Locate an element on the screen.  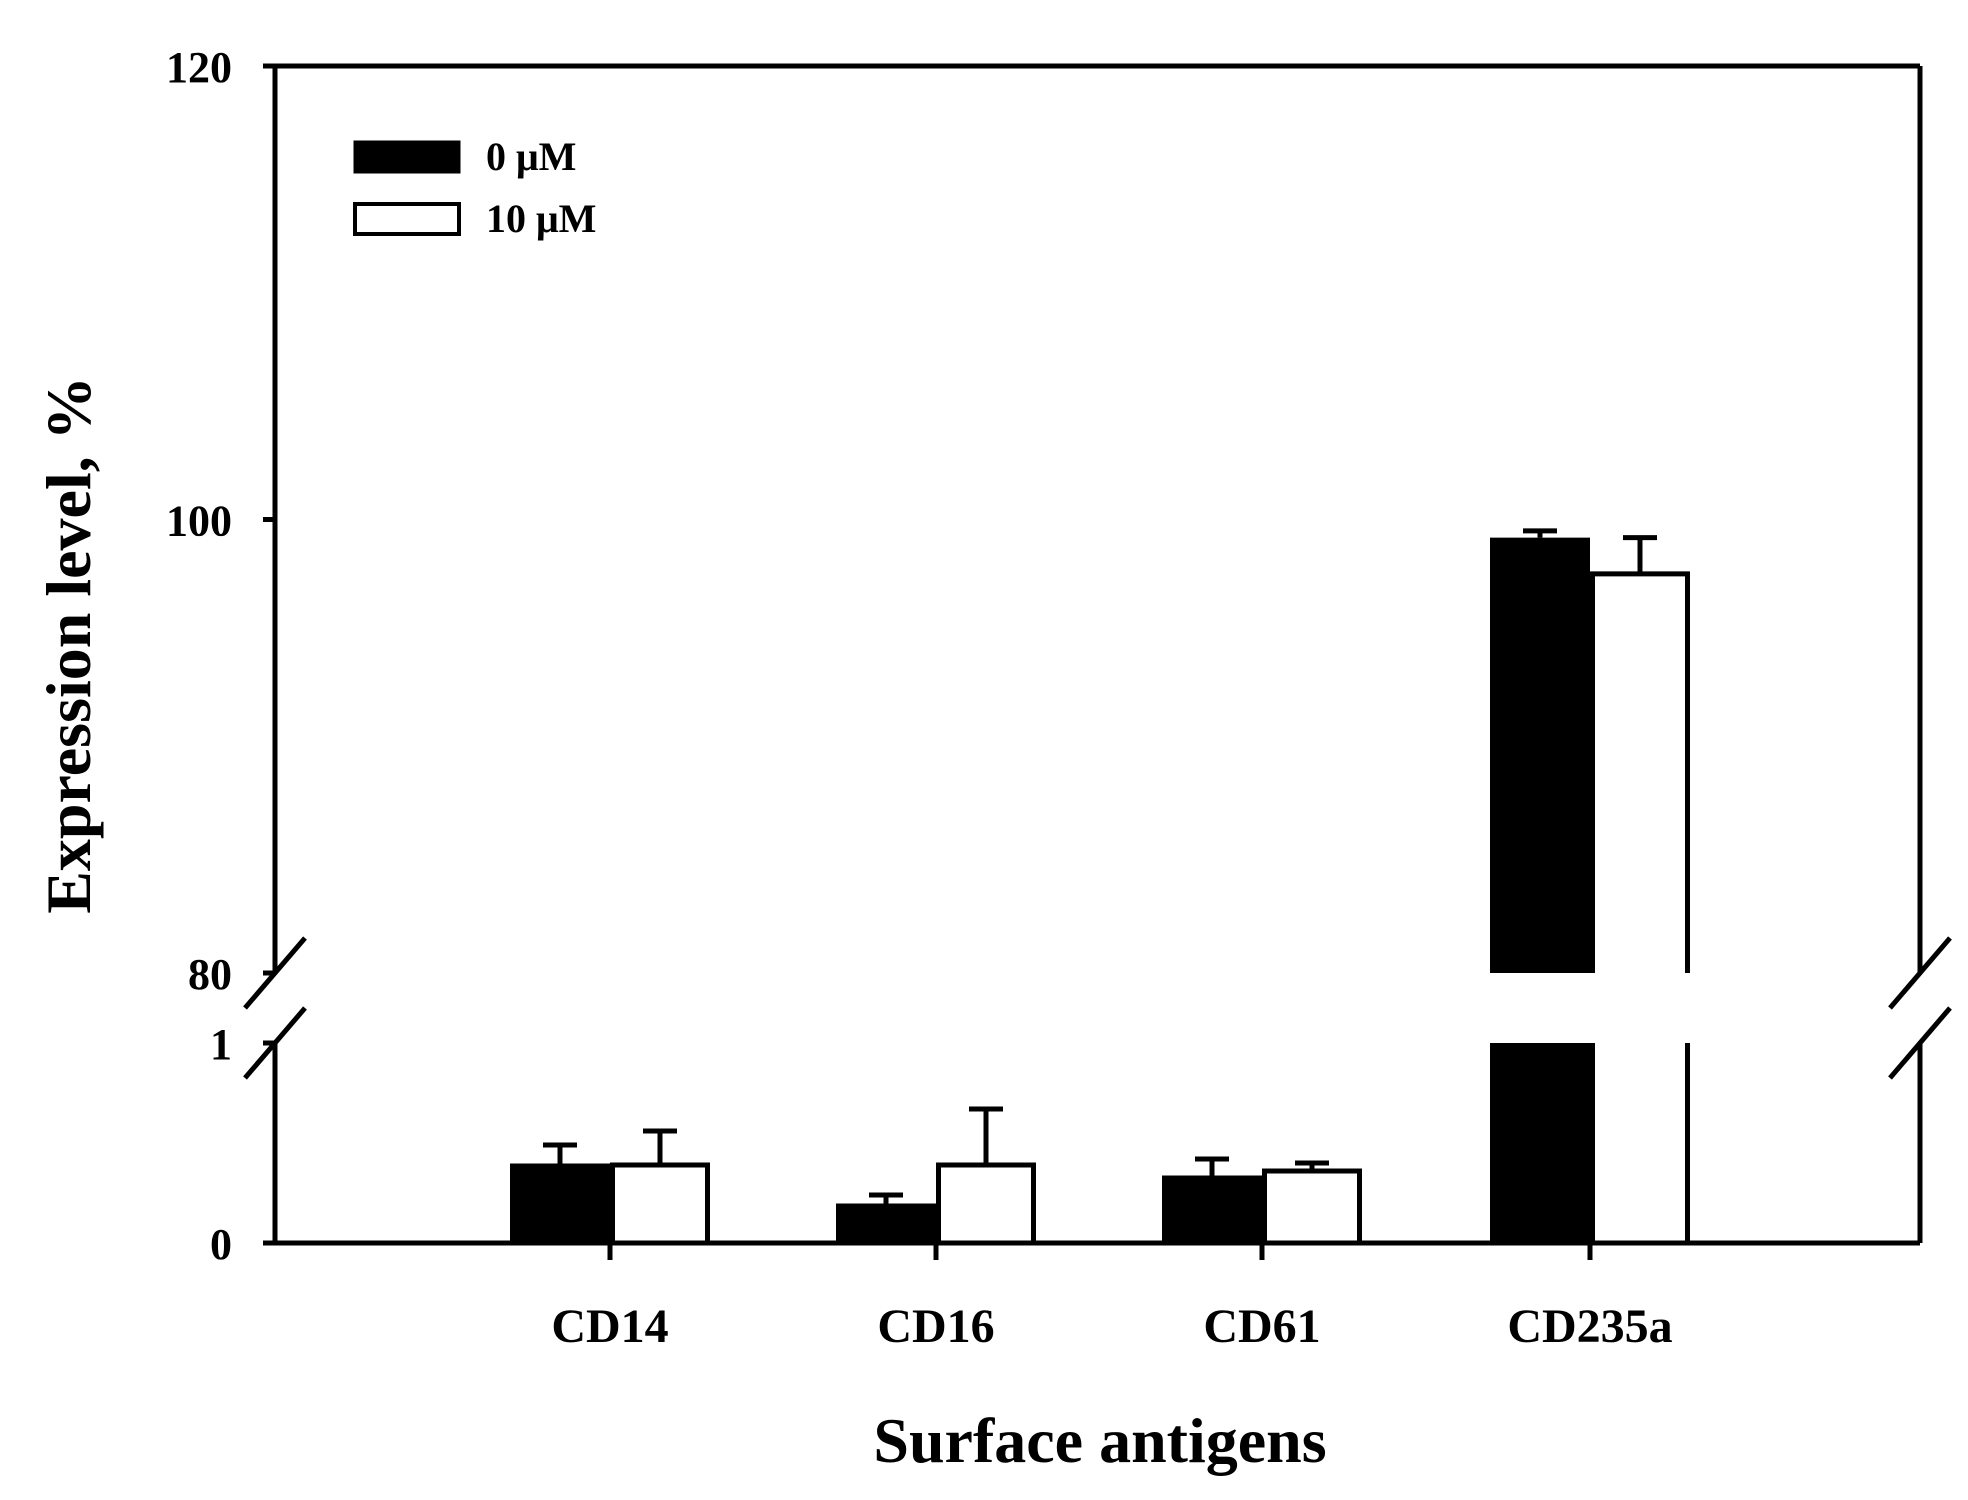
bar-CD235a-10uM-upper is located at coordinates (1640, 772).